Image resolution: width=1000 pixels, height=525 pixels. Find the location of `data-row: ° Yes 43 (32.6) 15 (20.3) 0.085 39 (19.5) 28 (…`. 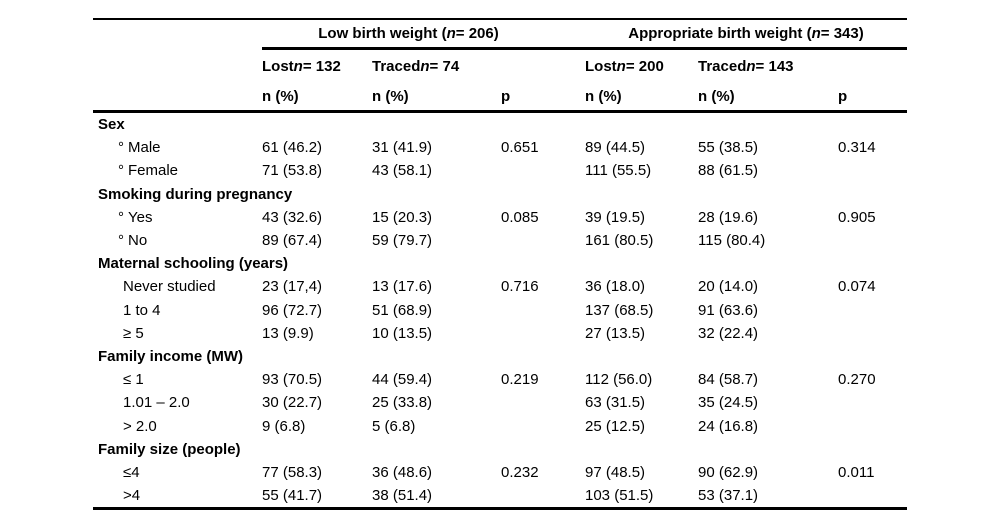

data-row: ° Yes 43 (32.6) 15 (20.3) 0.085 39 (19.5) 28 (… is located at coordinates (500, 217).